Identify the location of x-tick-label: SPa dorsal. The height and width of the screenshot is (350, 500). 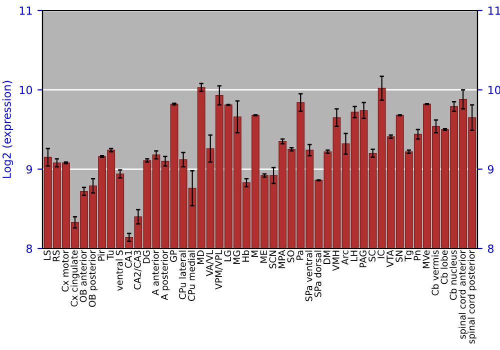
(318, 273).